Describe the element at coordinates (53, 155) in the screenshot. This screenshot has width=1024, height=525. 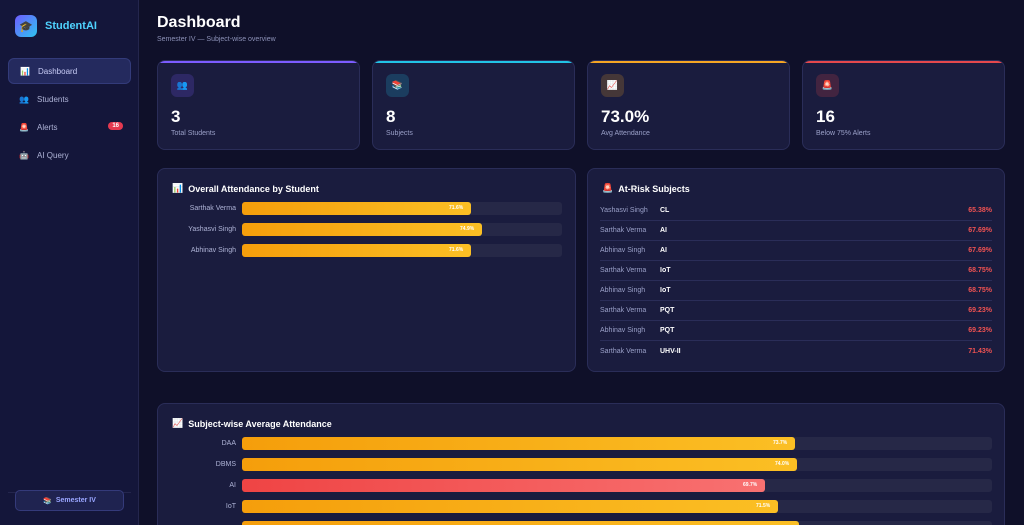
I see `sidebar-item-label: AI Query` at that location.